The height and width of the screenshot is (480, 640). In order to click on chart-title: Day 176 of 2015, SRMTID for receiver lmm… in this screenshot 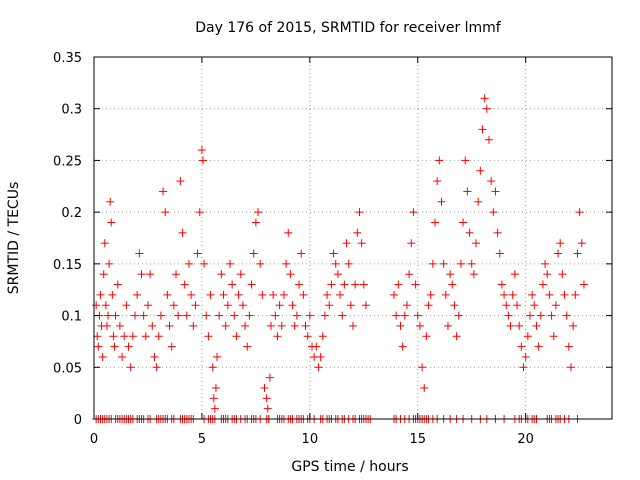, I will do `click(348, 28)`.